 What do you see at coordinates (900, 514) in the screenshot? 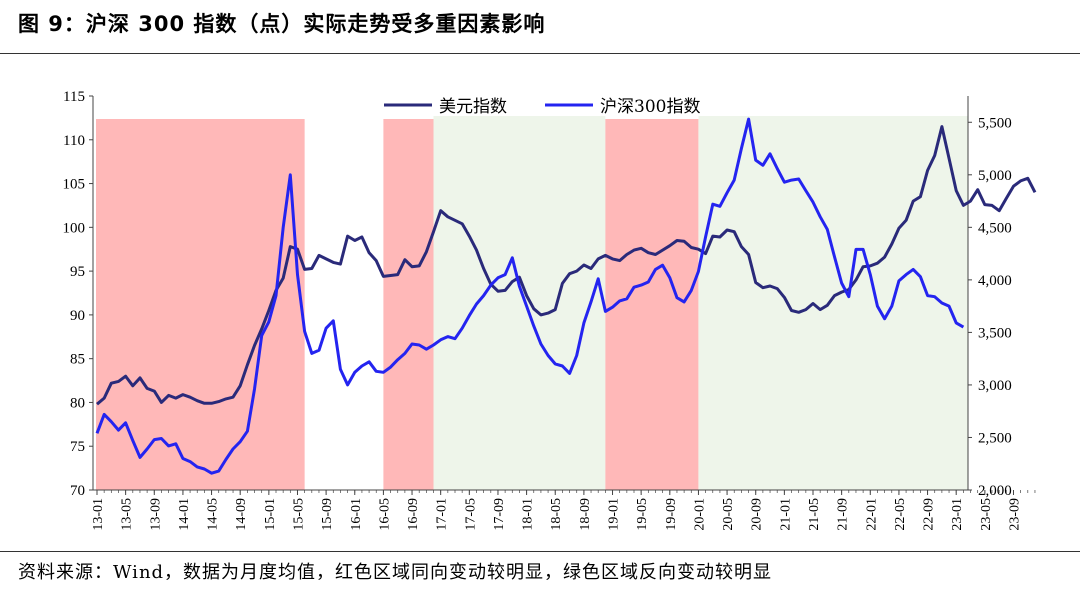
I see `x-tick-label: 22-05` at bounding box center [900, 514].